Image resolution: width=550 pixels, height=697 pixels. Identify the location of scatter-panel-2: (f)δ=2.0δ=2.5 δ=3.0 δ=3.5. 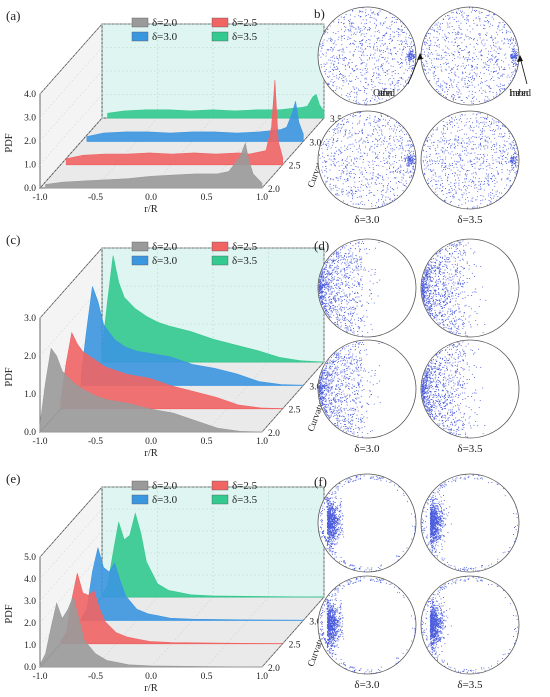
(417, 582).